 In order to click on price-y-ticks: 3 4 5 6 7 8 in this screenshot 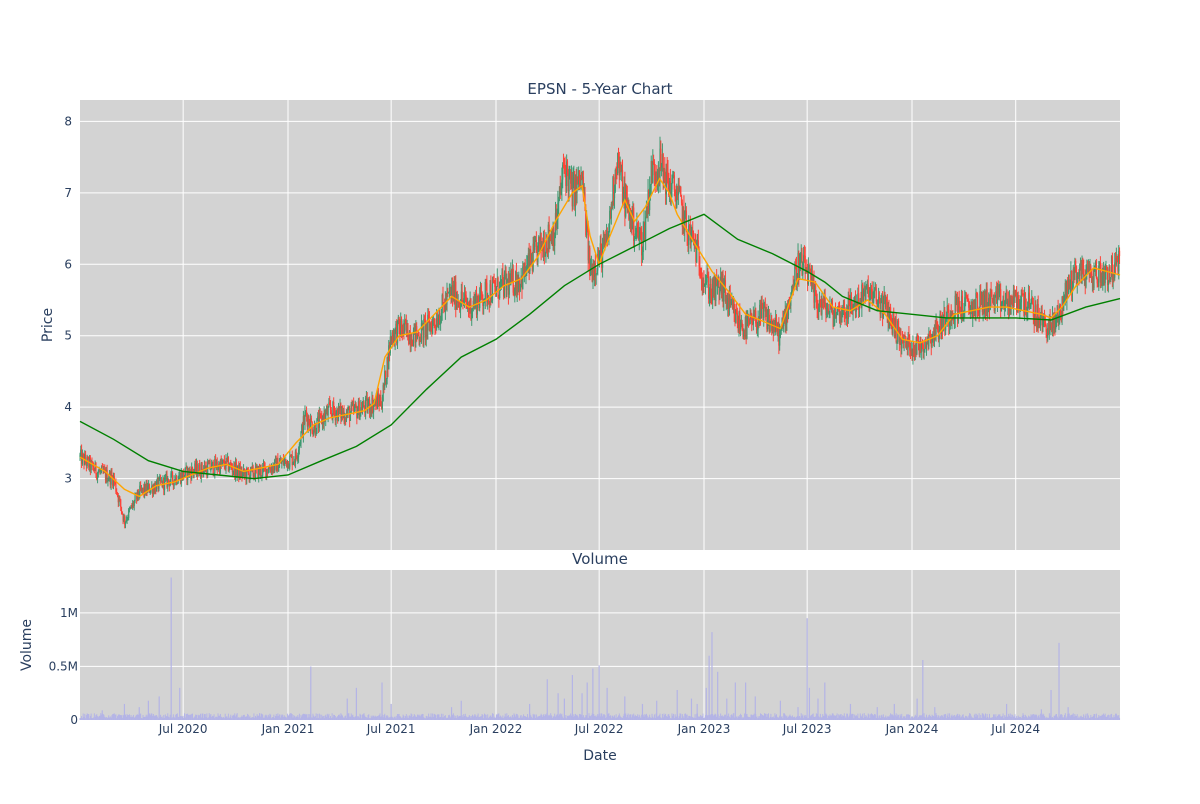, I will do `click(68, 299)`.